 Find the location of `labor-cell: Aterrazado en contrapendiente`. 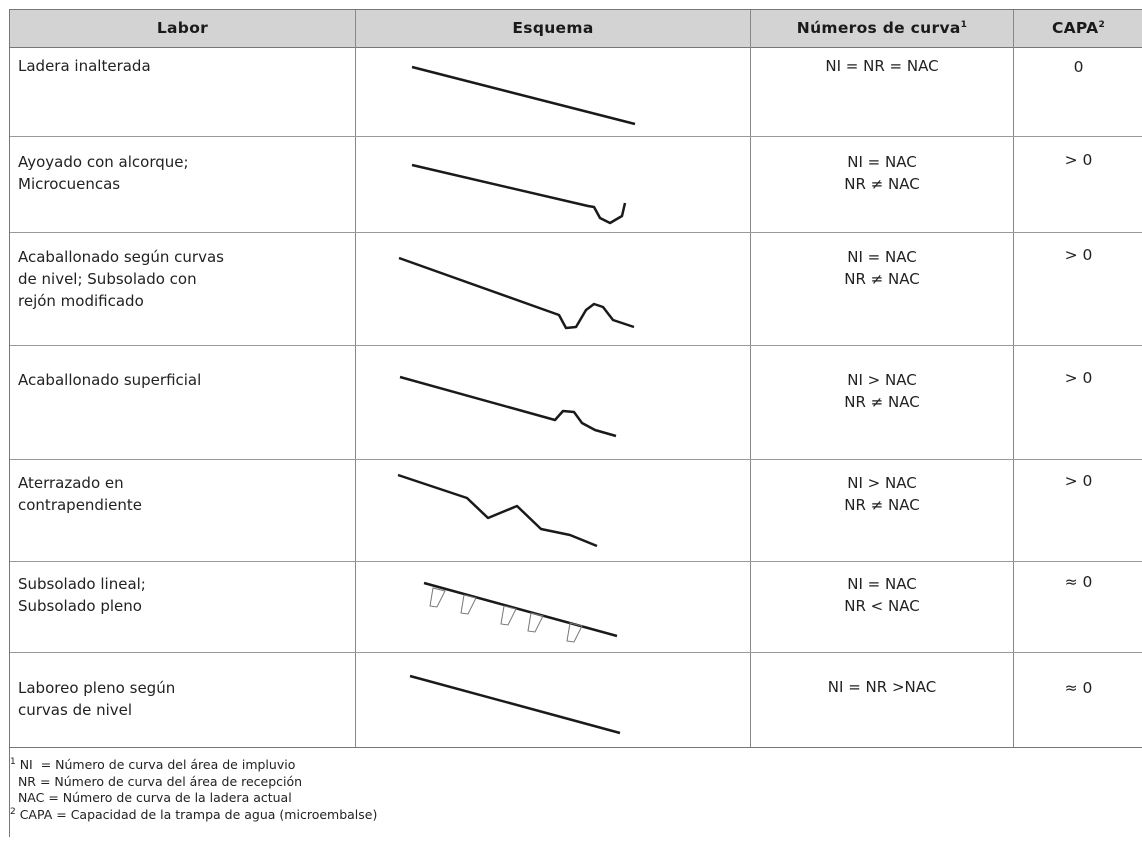

labor-cell: Aterrazado en contrapendiente is located at coordinates (148, 494).